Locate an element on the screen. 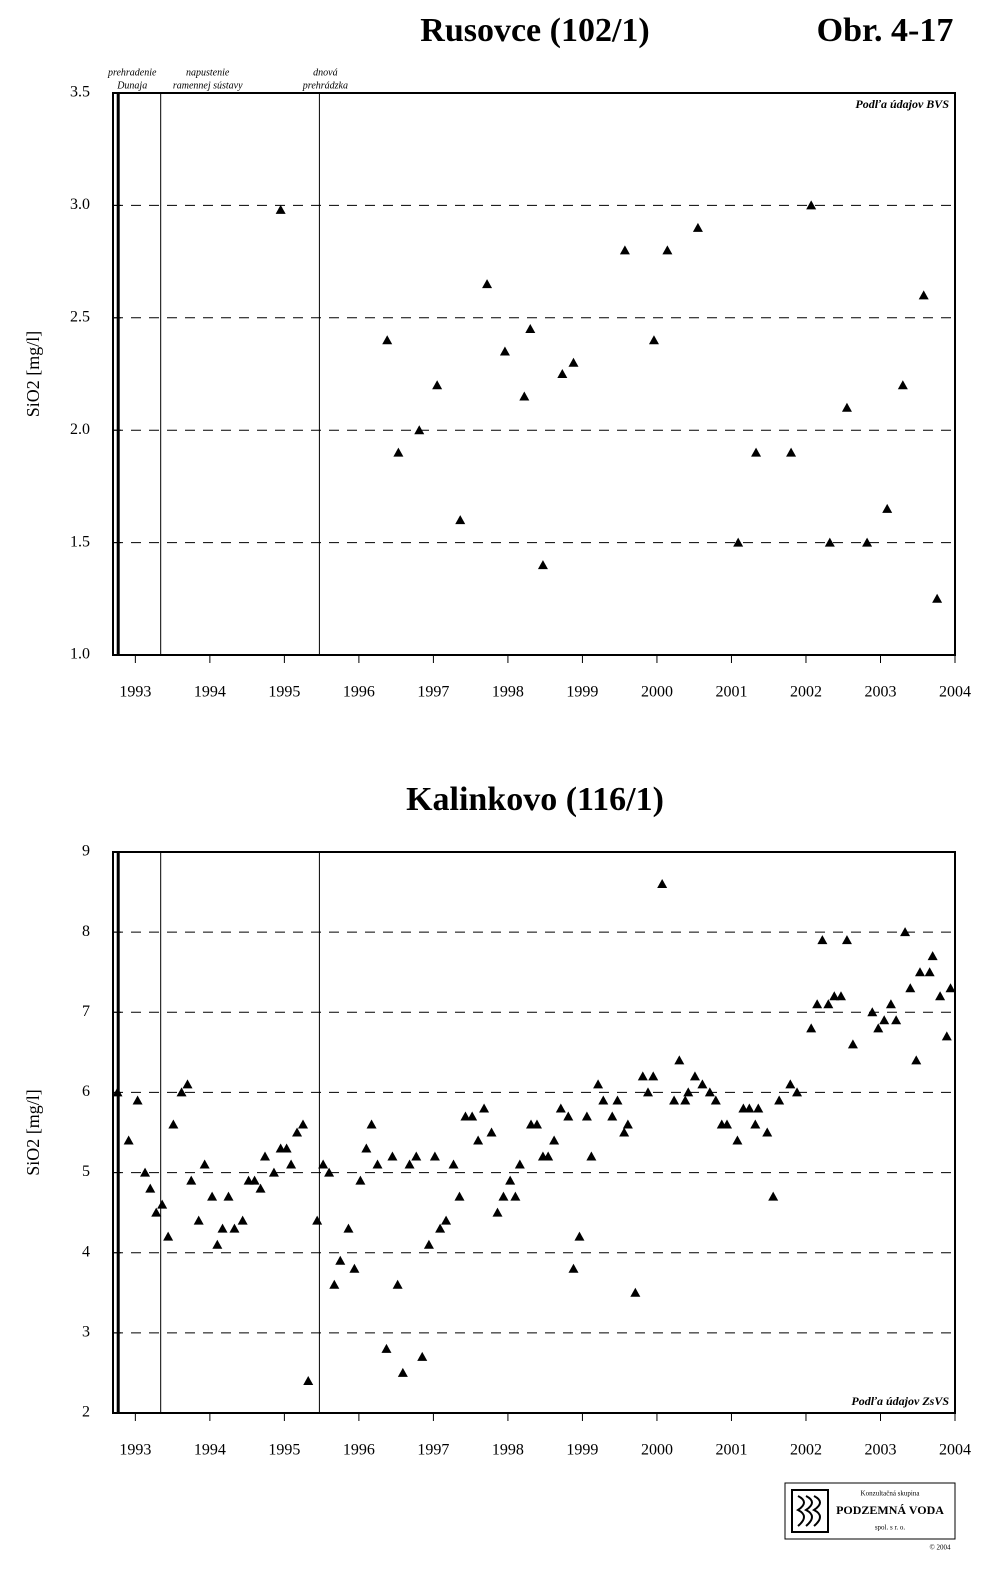 Image resolution: width=1003 pixels, height=1585 pixels. source-note: Podľa údajov BVS is located at coordinates (902, 104).